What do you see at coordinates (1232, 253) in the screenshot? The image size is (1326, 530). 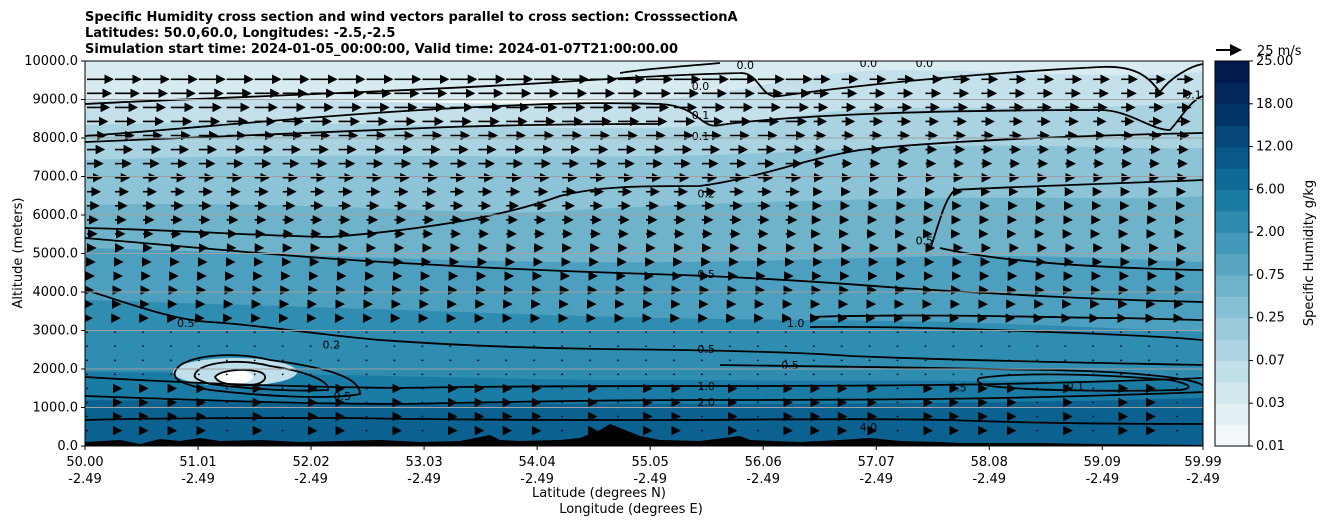 I see `colorbar-frame` at bounding box center [1232, 253].